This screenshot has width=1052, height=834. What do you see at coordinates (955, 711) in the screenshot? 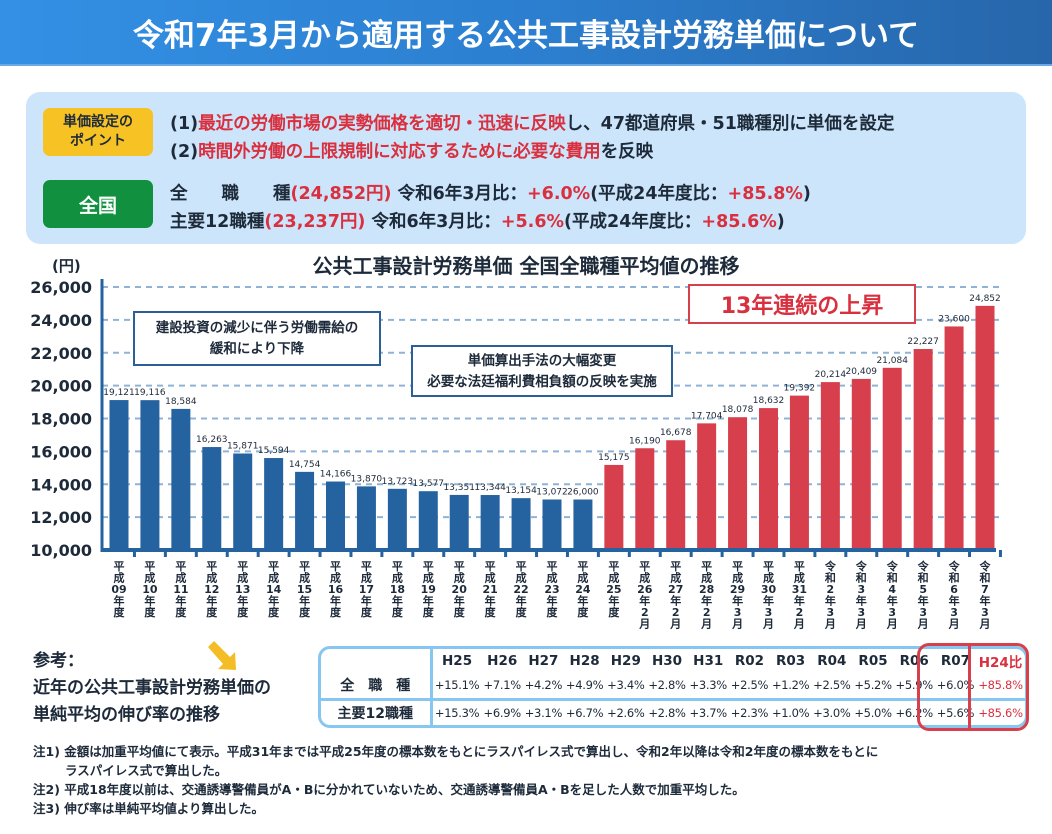
I see `table-cell: +5.6%` at bounding box center [955, 711].